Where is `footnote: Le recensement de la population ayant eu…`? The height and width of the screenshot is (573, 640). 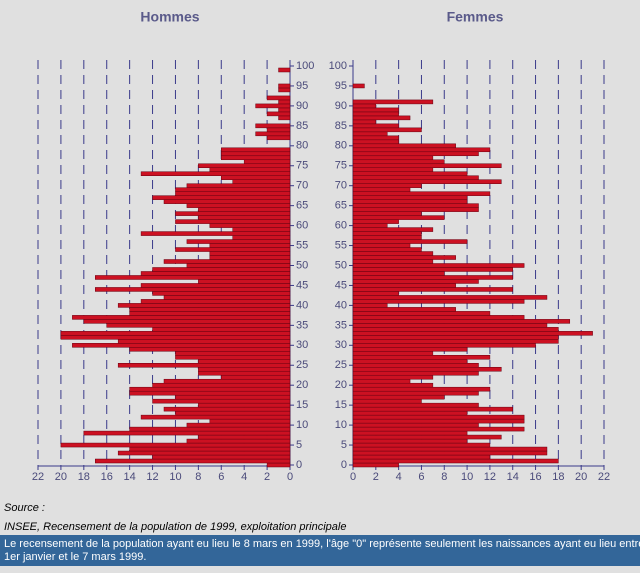 footnote: Le recensement de la population ayant eu… is located at coordinates (322, 544).